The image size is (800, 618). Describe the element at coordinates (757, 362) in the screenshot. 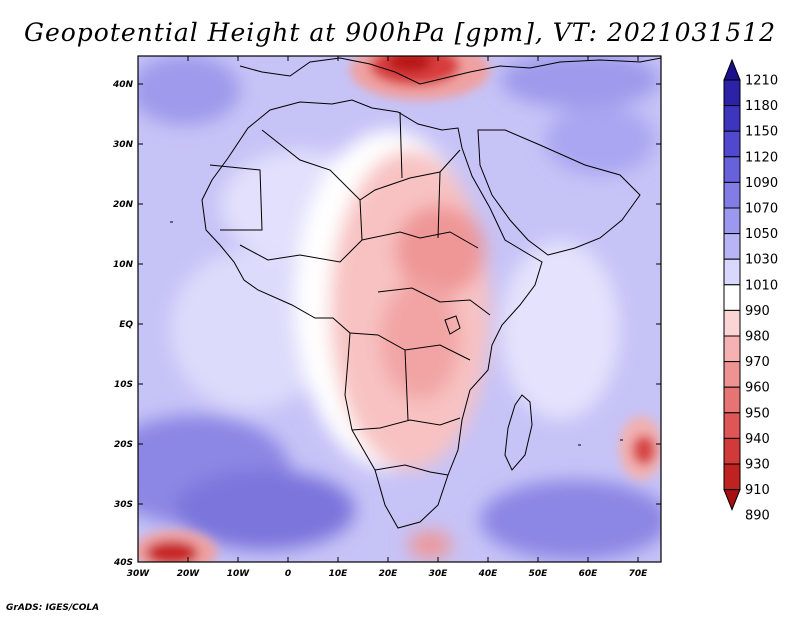

I see `colorbar-label-970: 970` at that location.